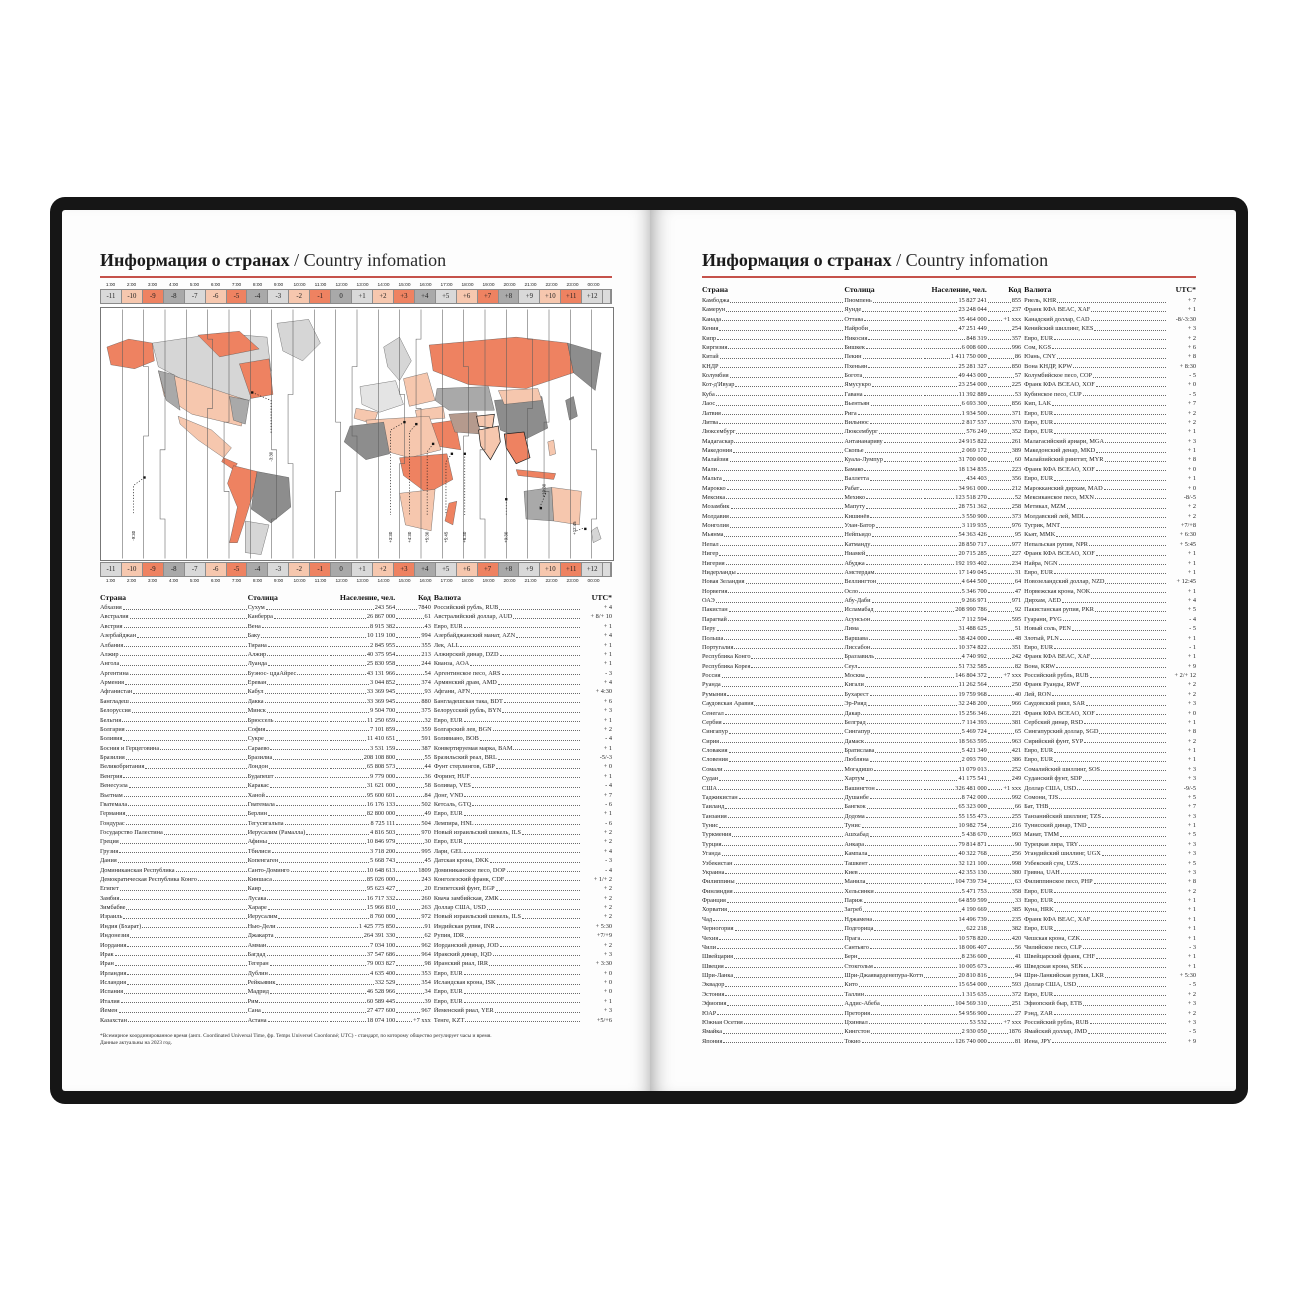 The width and height of the screenshot is (1300, 1300). I want to click on cell-population: 5 471 753, so click(955, 891).